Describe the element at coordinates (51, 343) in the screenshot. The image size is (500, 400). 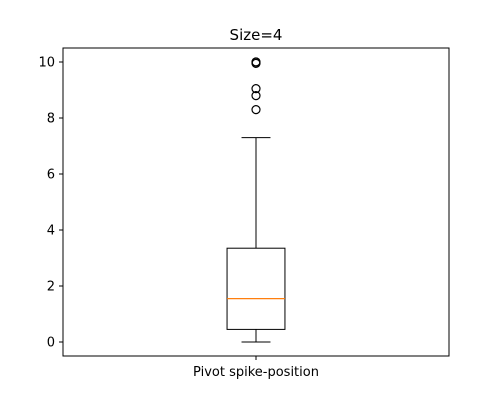
I see `y-tick-label: 0` at that location.